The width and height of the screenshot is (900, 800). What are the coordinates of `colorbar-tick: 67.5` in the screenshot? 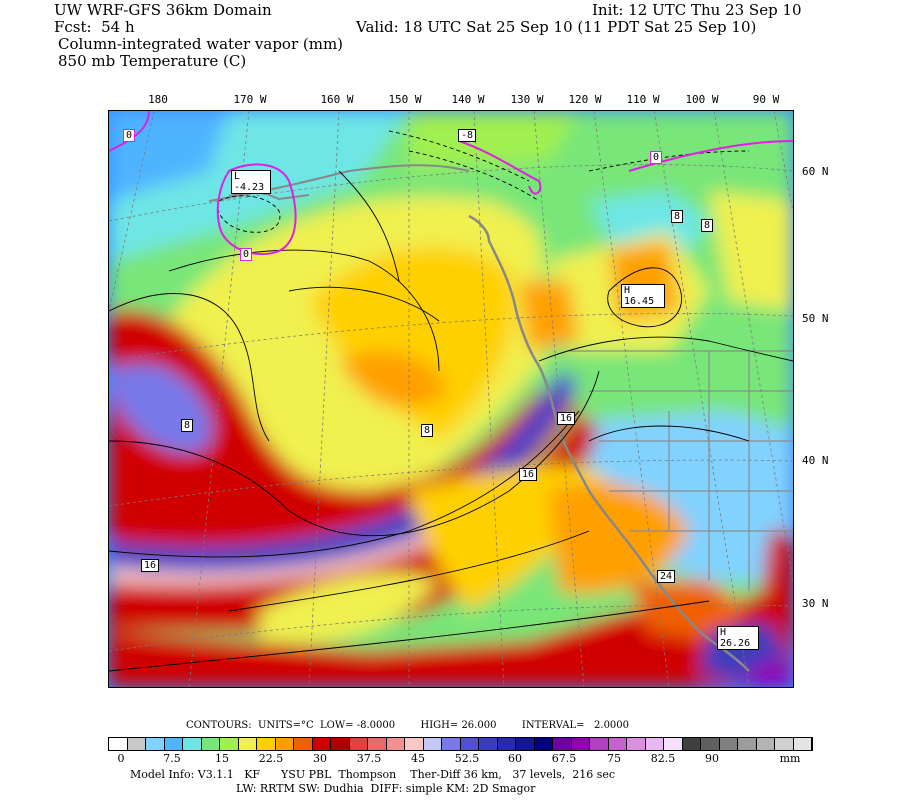 It's located at (564, 758).